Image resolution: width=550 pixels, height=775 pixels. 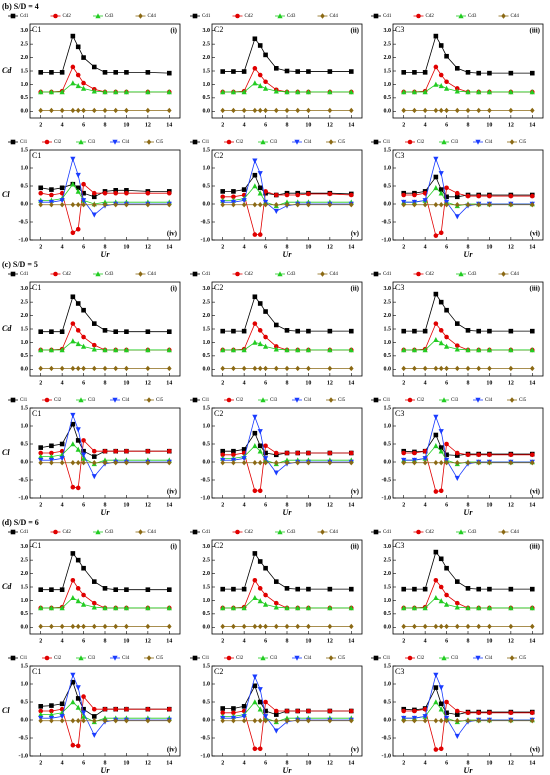 I want to click on panel-tag: (vi), so click(x=535, y=492).